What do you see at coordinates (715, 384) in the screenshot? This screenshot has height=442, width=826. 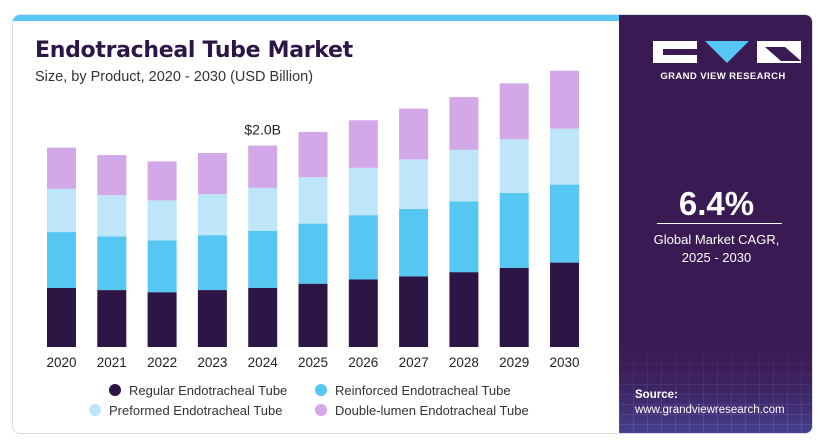 I see `decorative-grid` at bounding box center [715, 384].